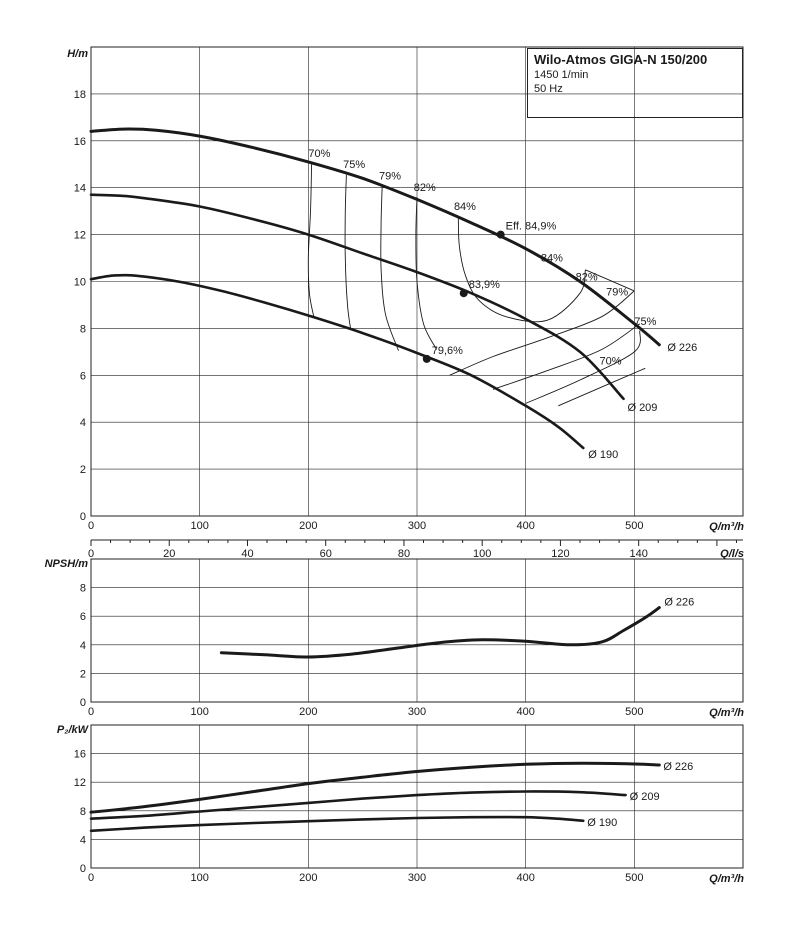 The image size is (800, 936). Describe the element at coordinates (561, 75) in the screenshot. I see `pump-speed: 1450 1/min` at that location.